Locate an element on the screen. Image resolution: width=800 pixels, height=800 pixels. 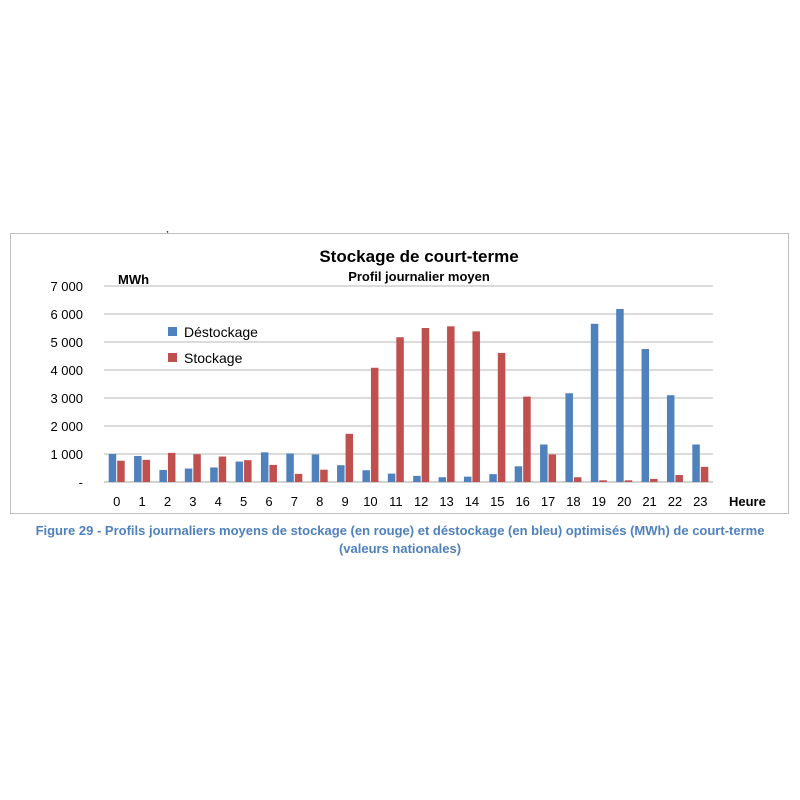
x-tick-label: 23 is located at coordinates (700, 501).